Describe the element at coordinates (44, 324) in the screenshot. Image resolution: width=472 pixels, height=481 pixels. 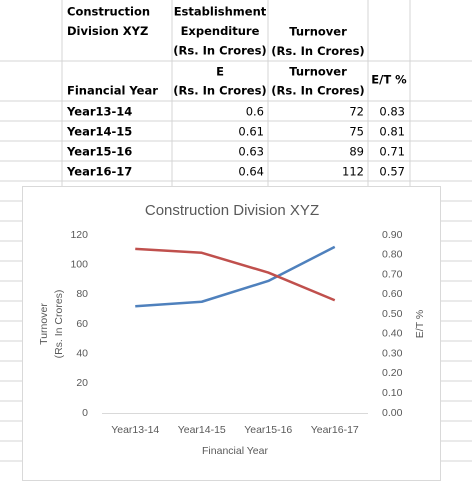
I see `y-axis-title: Turnover` at that location.